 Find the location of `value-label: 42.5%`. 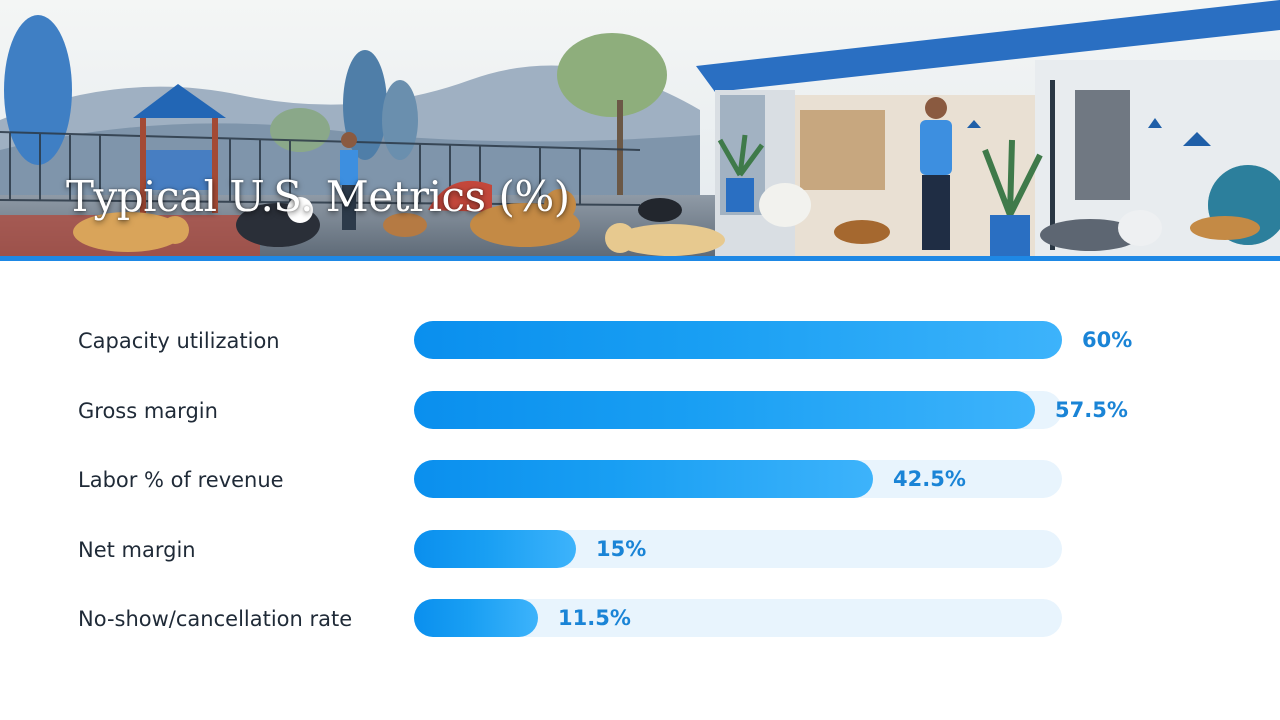

value-label: 42.5% is located at coordinates (929, 479).